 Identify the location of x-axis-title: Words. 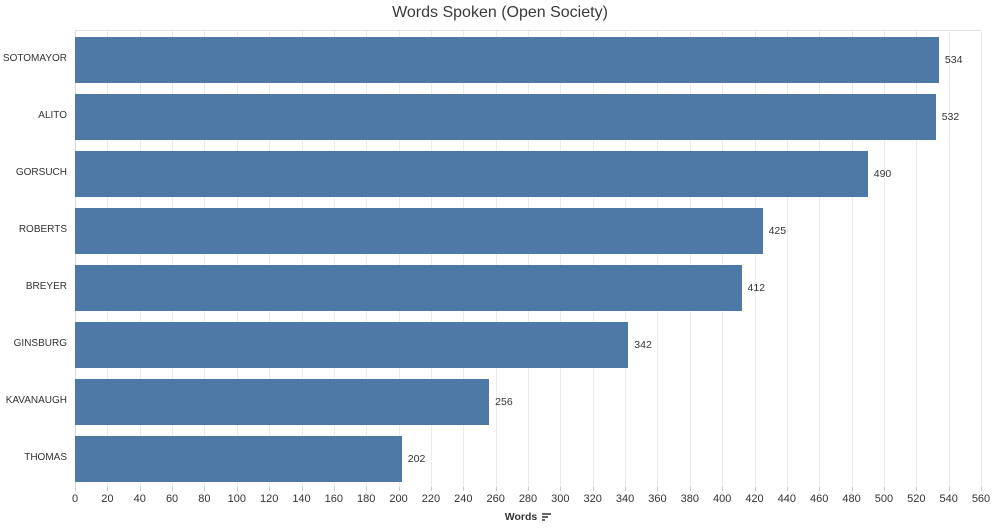
(528, 517).